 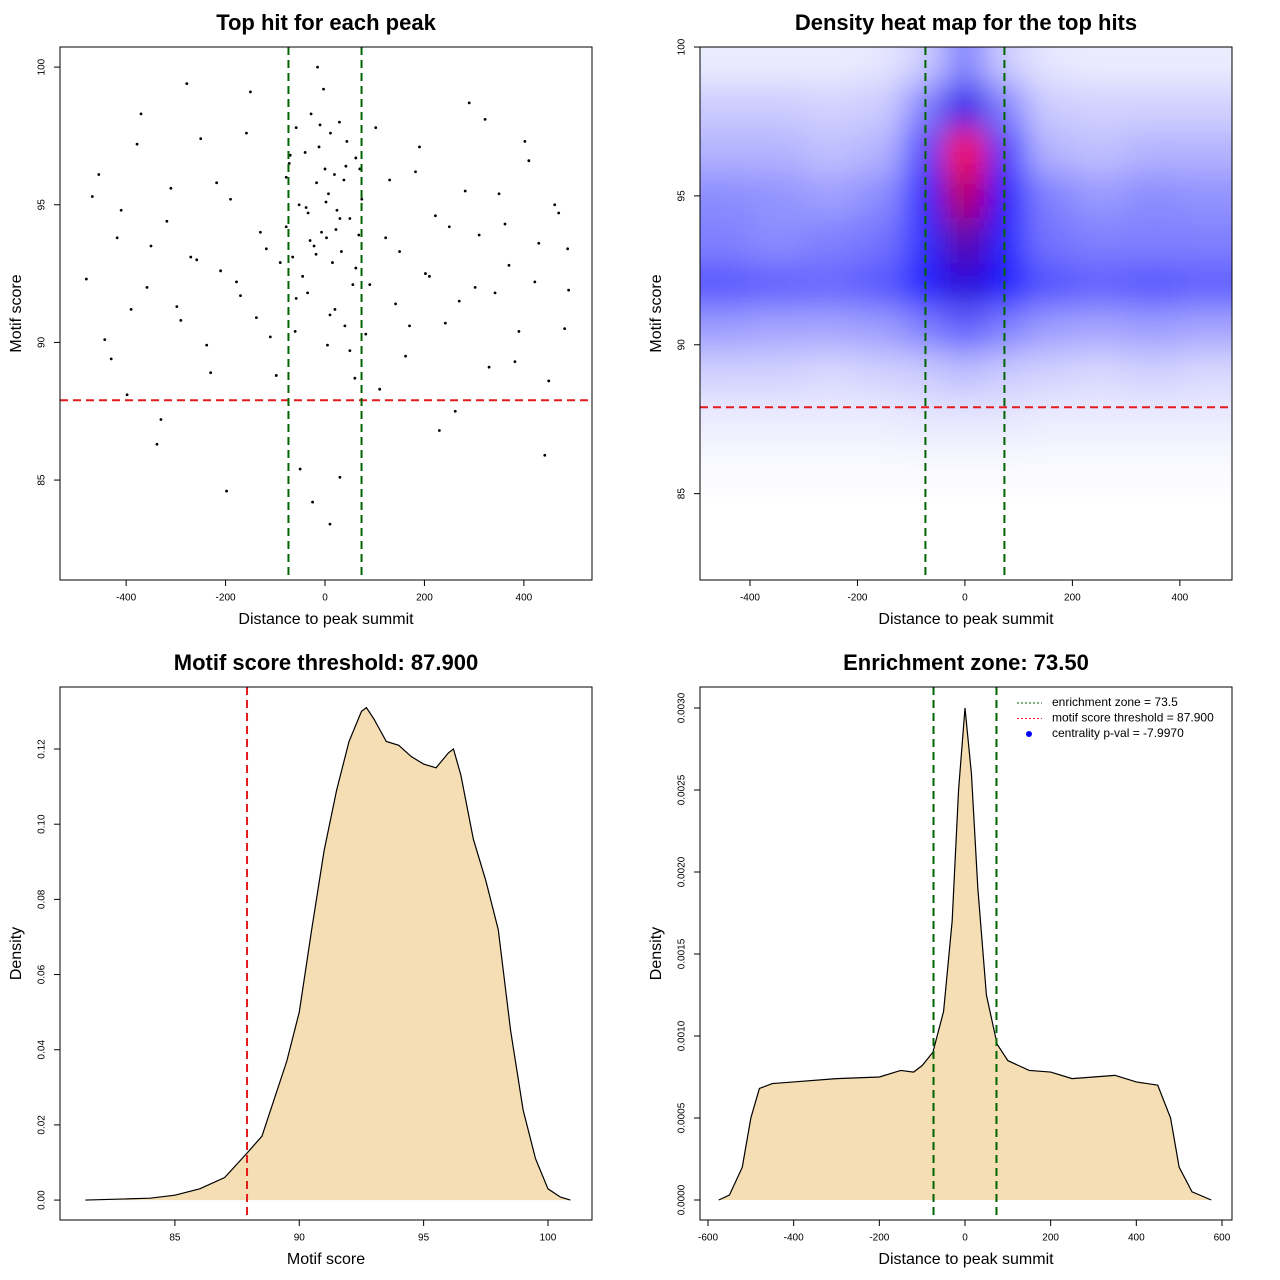 What do you see at coordinates (42, 342) in the screenshot?
I see `y-tick-label: 90` at bounding box center [42, 342].